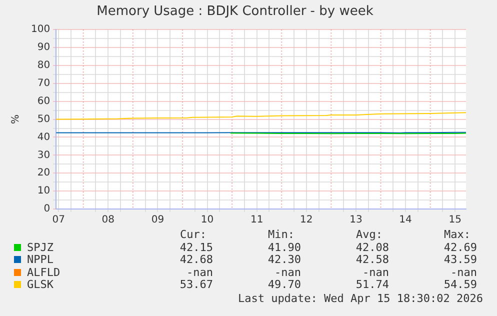  I want to click on x-tick-label: 12, so click(306, 220).